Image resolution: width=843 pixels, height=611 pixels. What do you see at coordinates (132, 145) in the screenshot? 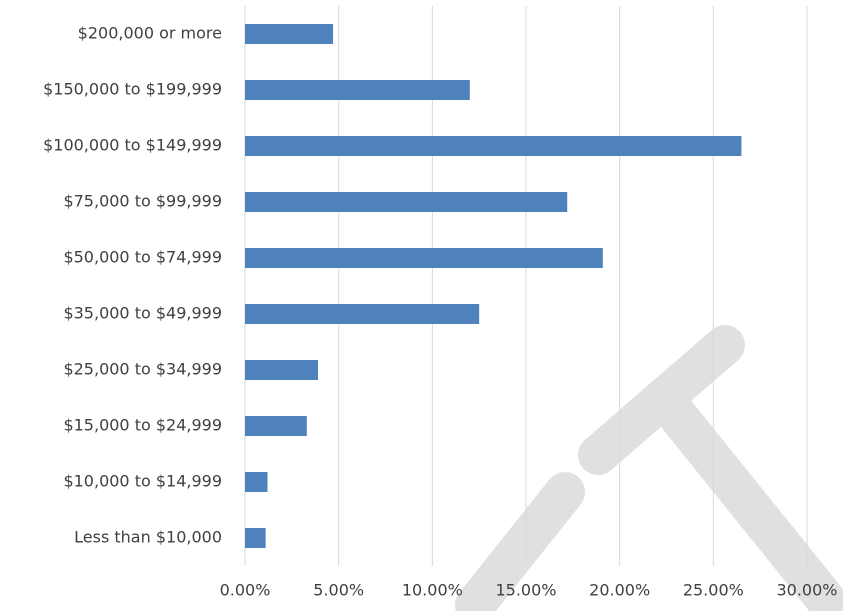
I see `y-tick-label: $100,000 to $149,999` at bounding box center [132, 145].